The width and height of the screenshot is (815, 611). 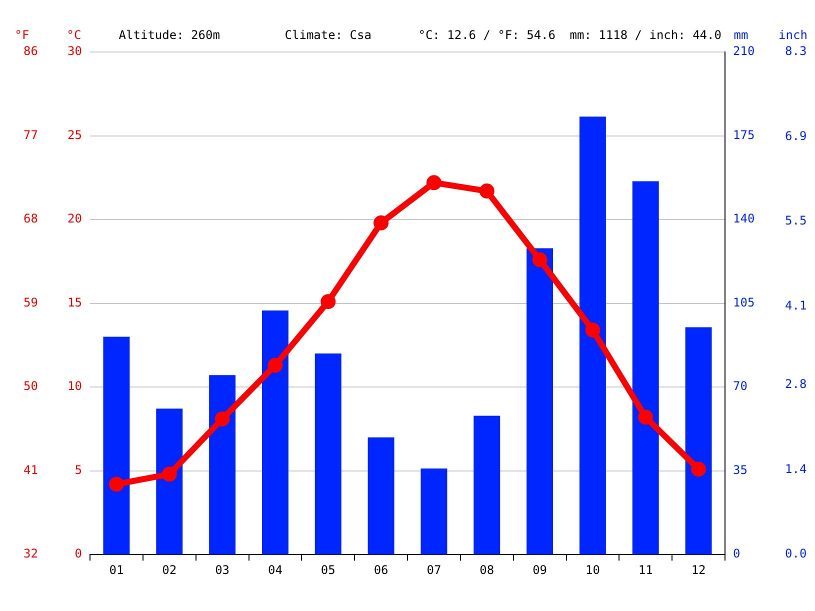 What do you see at coordinates (75, 51) in the screenshot?
I see `y-tick-label: 30` at bounding box center [75, 51].